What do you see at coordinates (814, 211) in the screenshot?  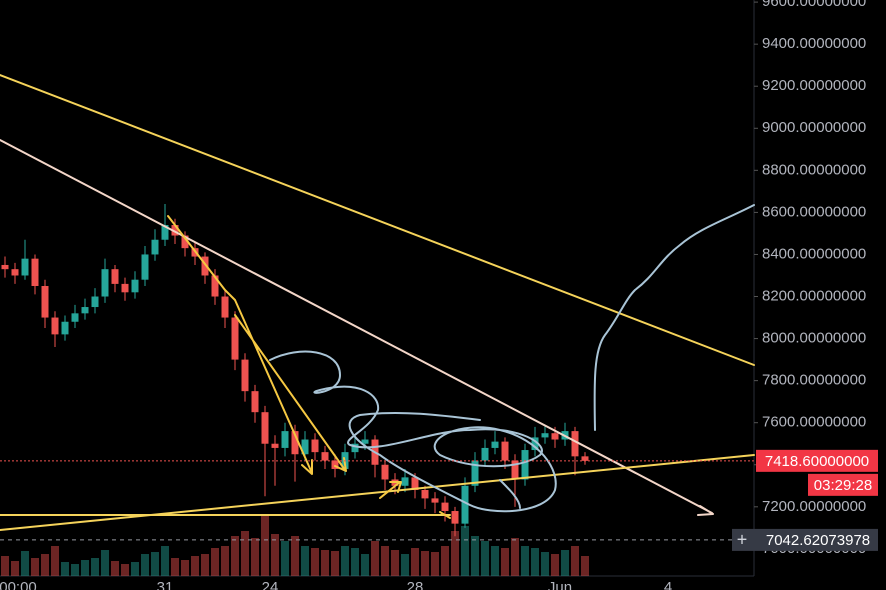 I see `y-tick-label: 8600.00000000` at bounding box center [814, 211].